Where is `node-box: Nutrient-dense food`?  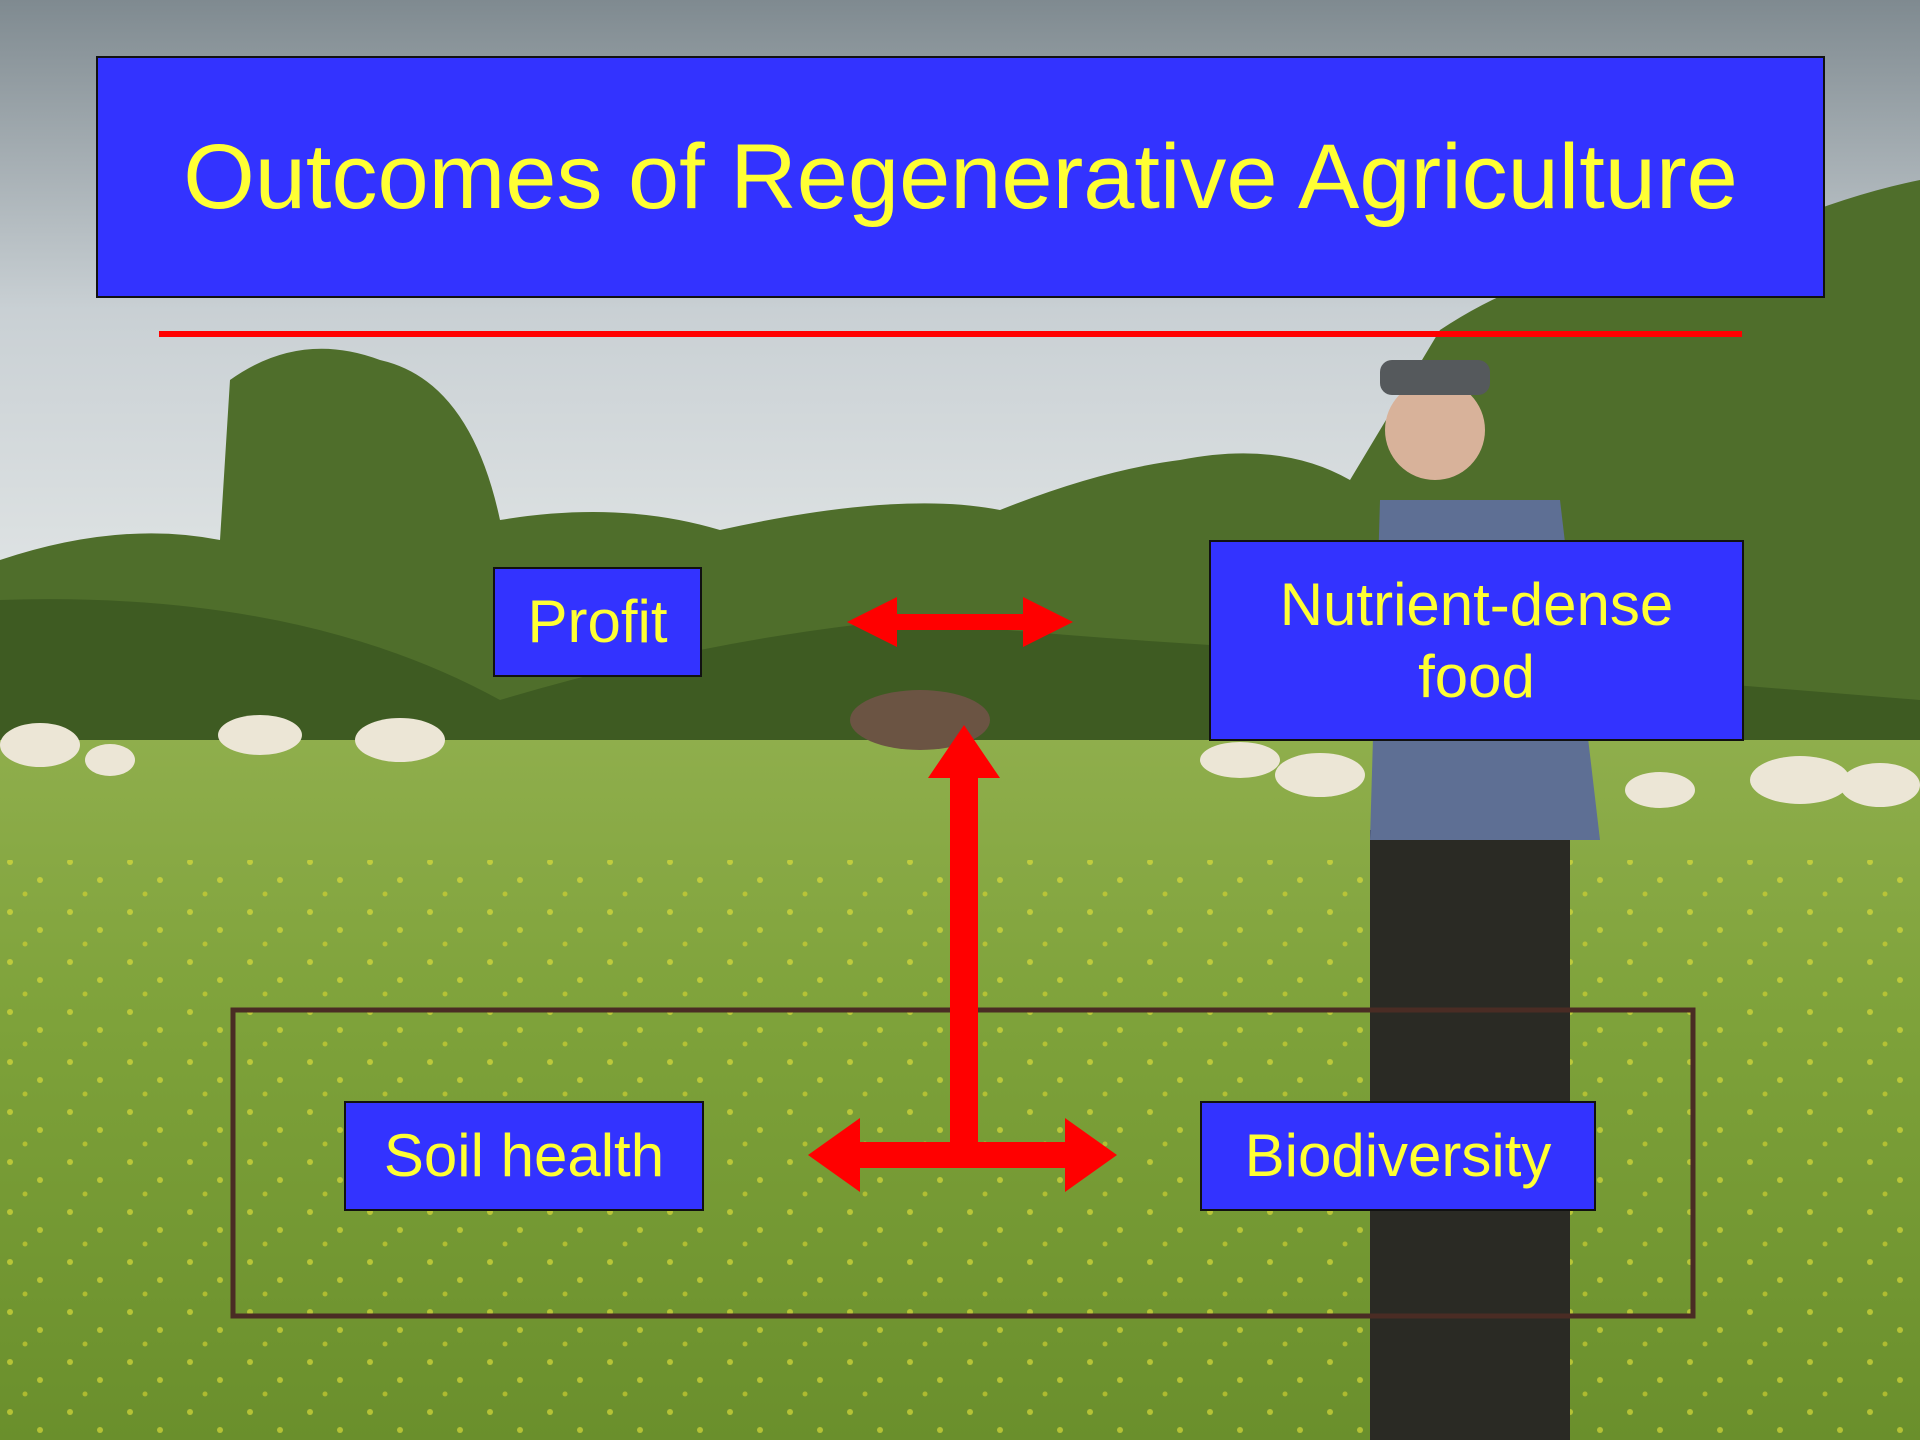
node-box: Nutrient-dense food is located at coordinates (1476, 640).